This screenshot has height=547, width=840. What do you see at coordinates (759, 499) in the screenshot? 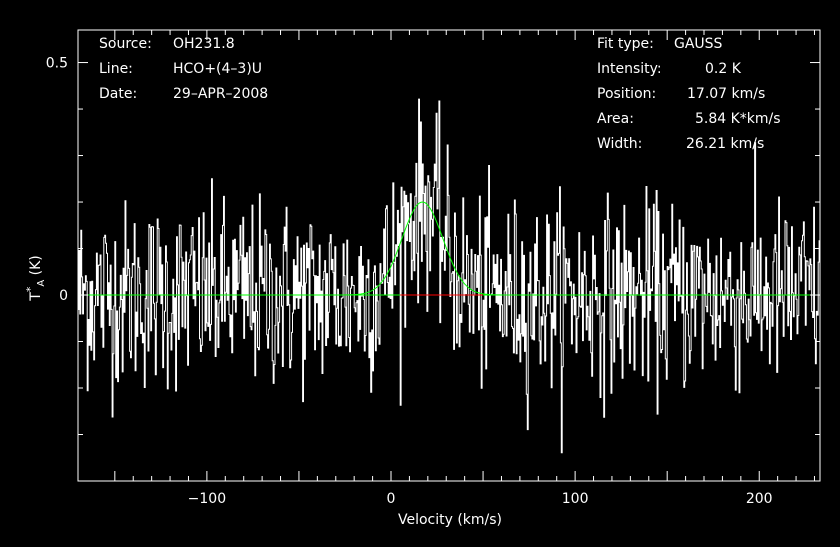
I see `x-tick-label: 200` at bounding box center [759, 499].